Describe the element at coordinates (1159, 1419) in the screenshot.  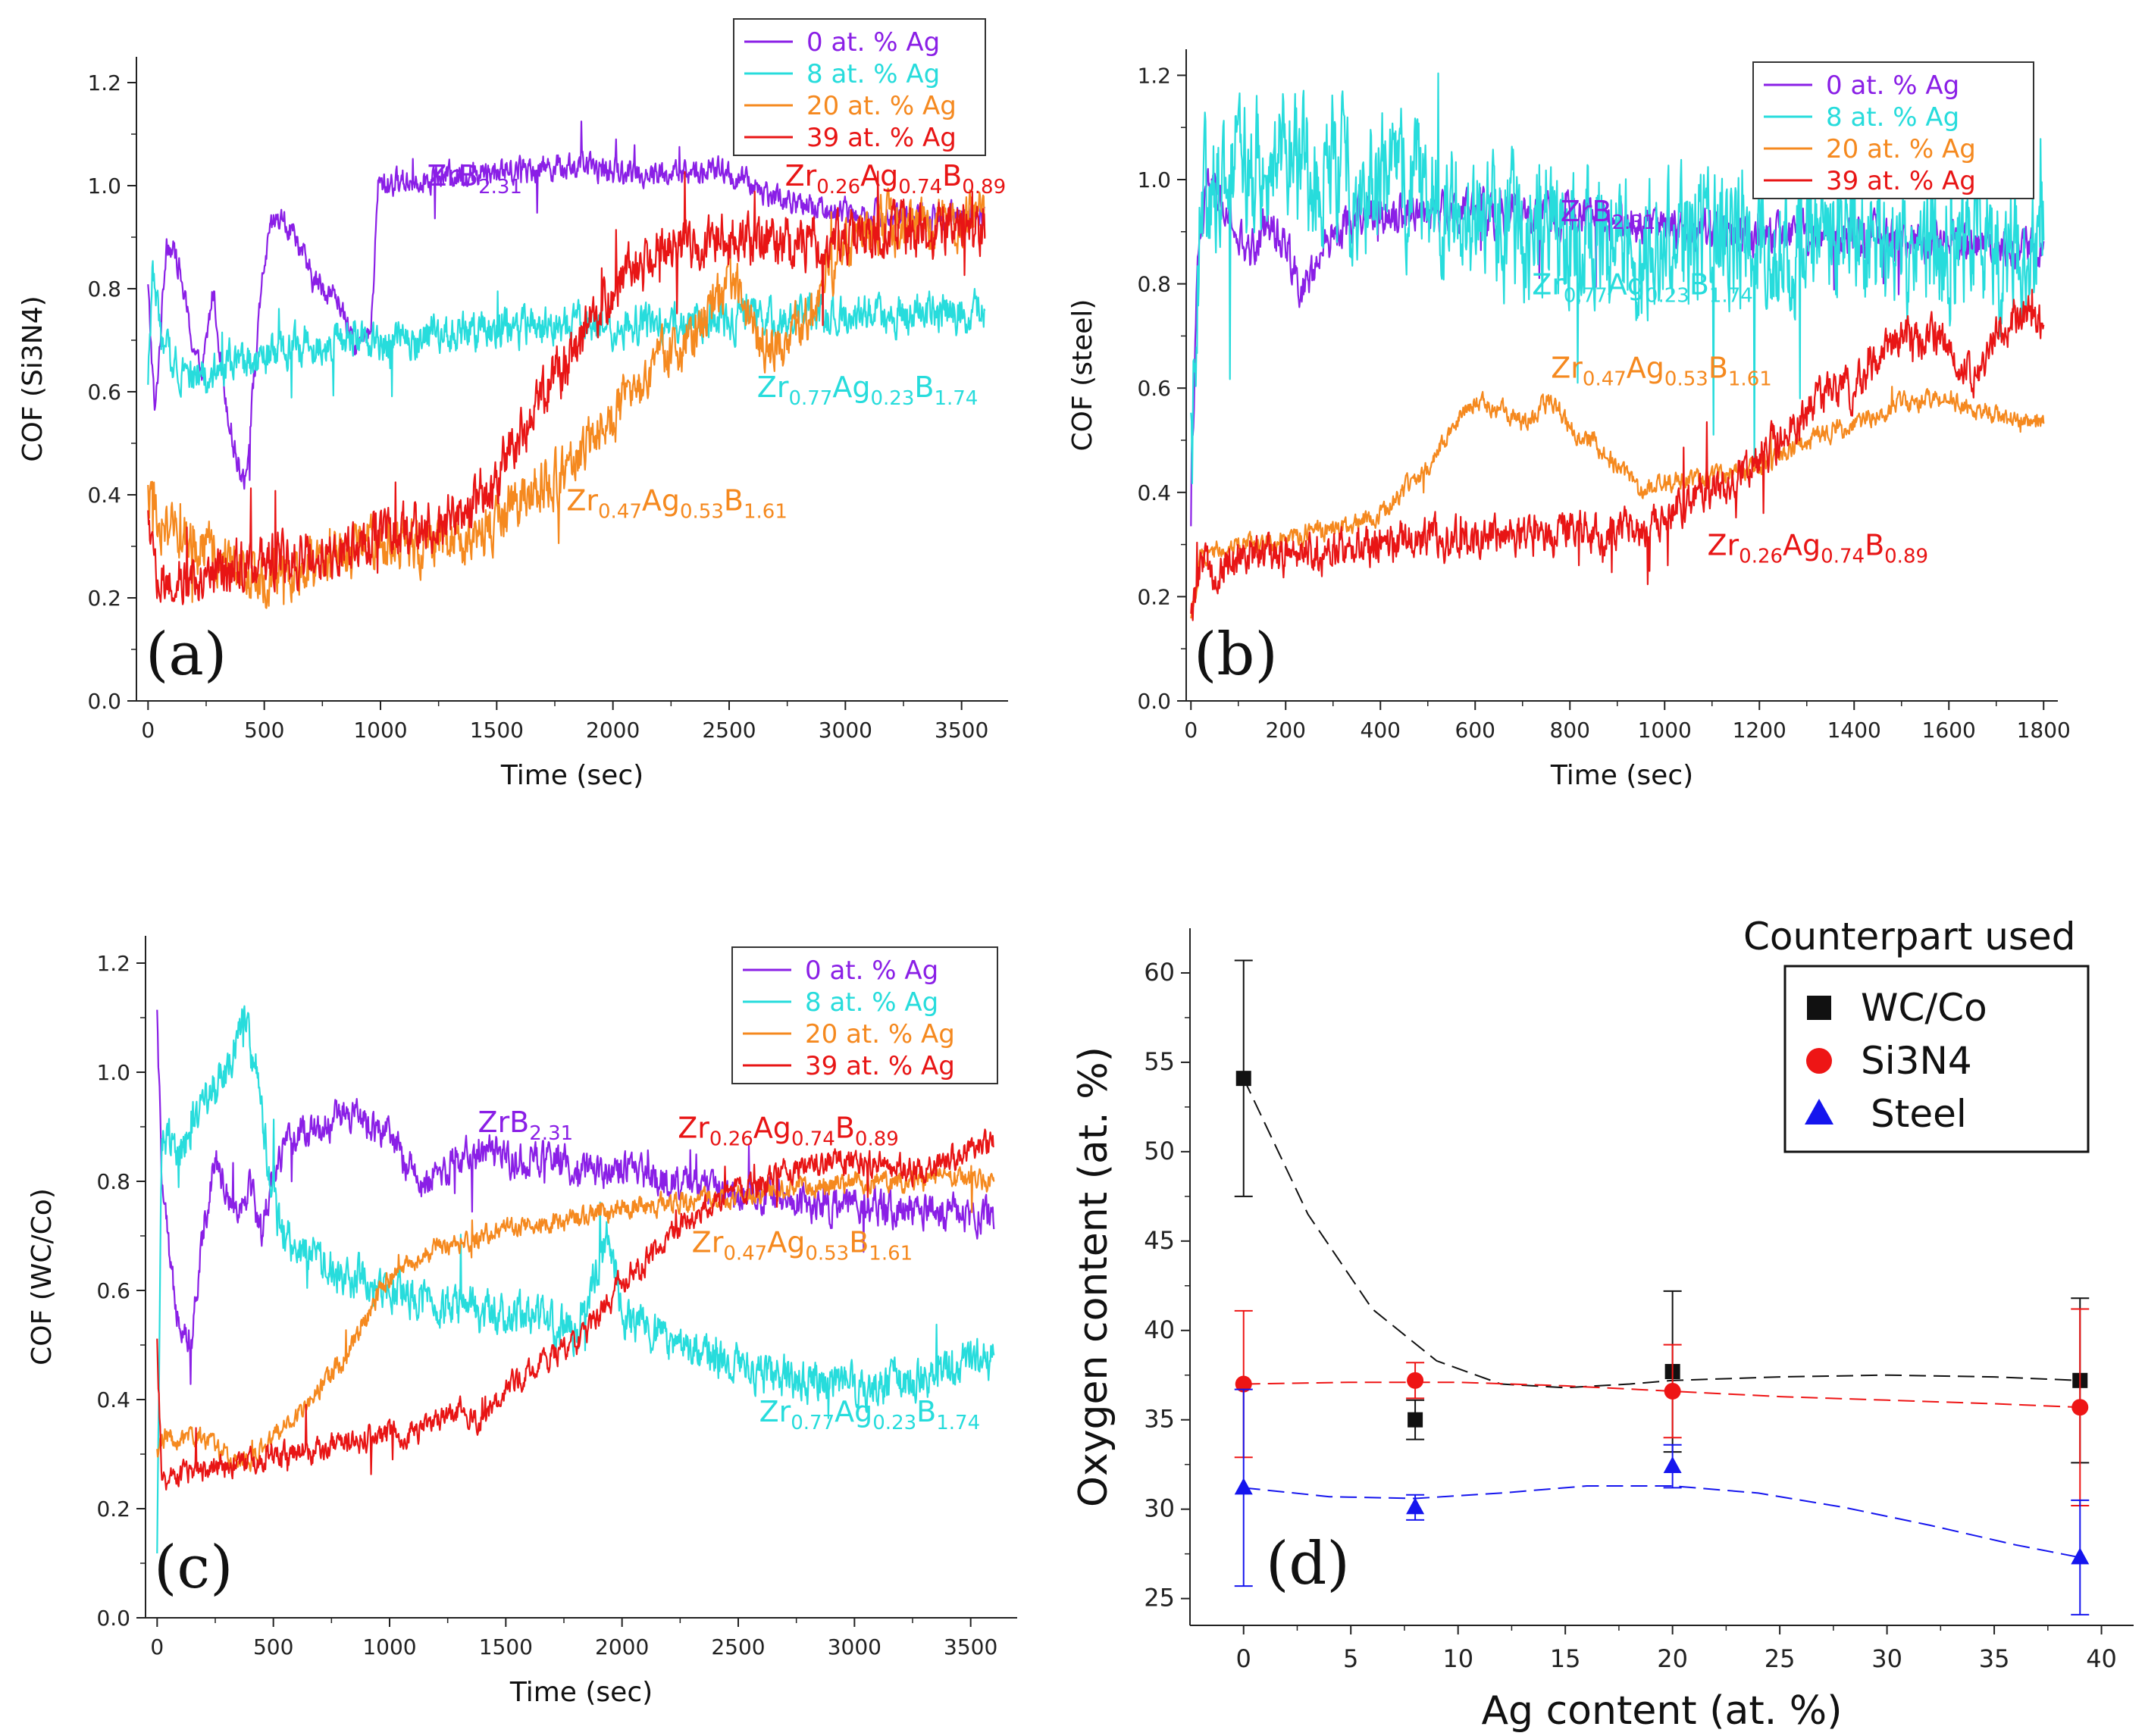
I see `y-tick-label: 35` at that location.